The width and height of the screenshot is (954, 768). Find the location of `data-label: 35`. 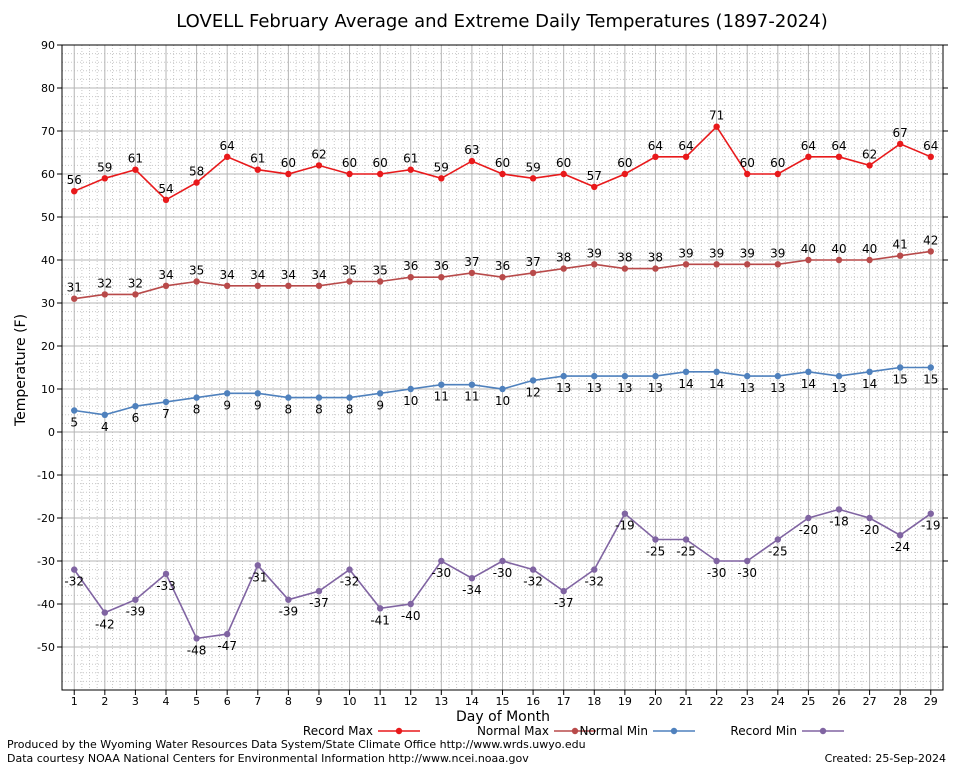

data-label: 35 is located at coordinates (196, 271).